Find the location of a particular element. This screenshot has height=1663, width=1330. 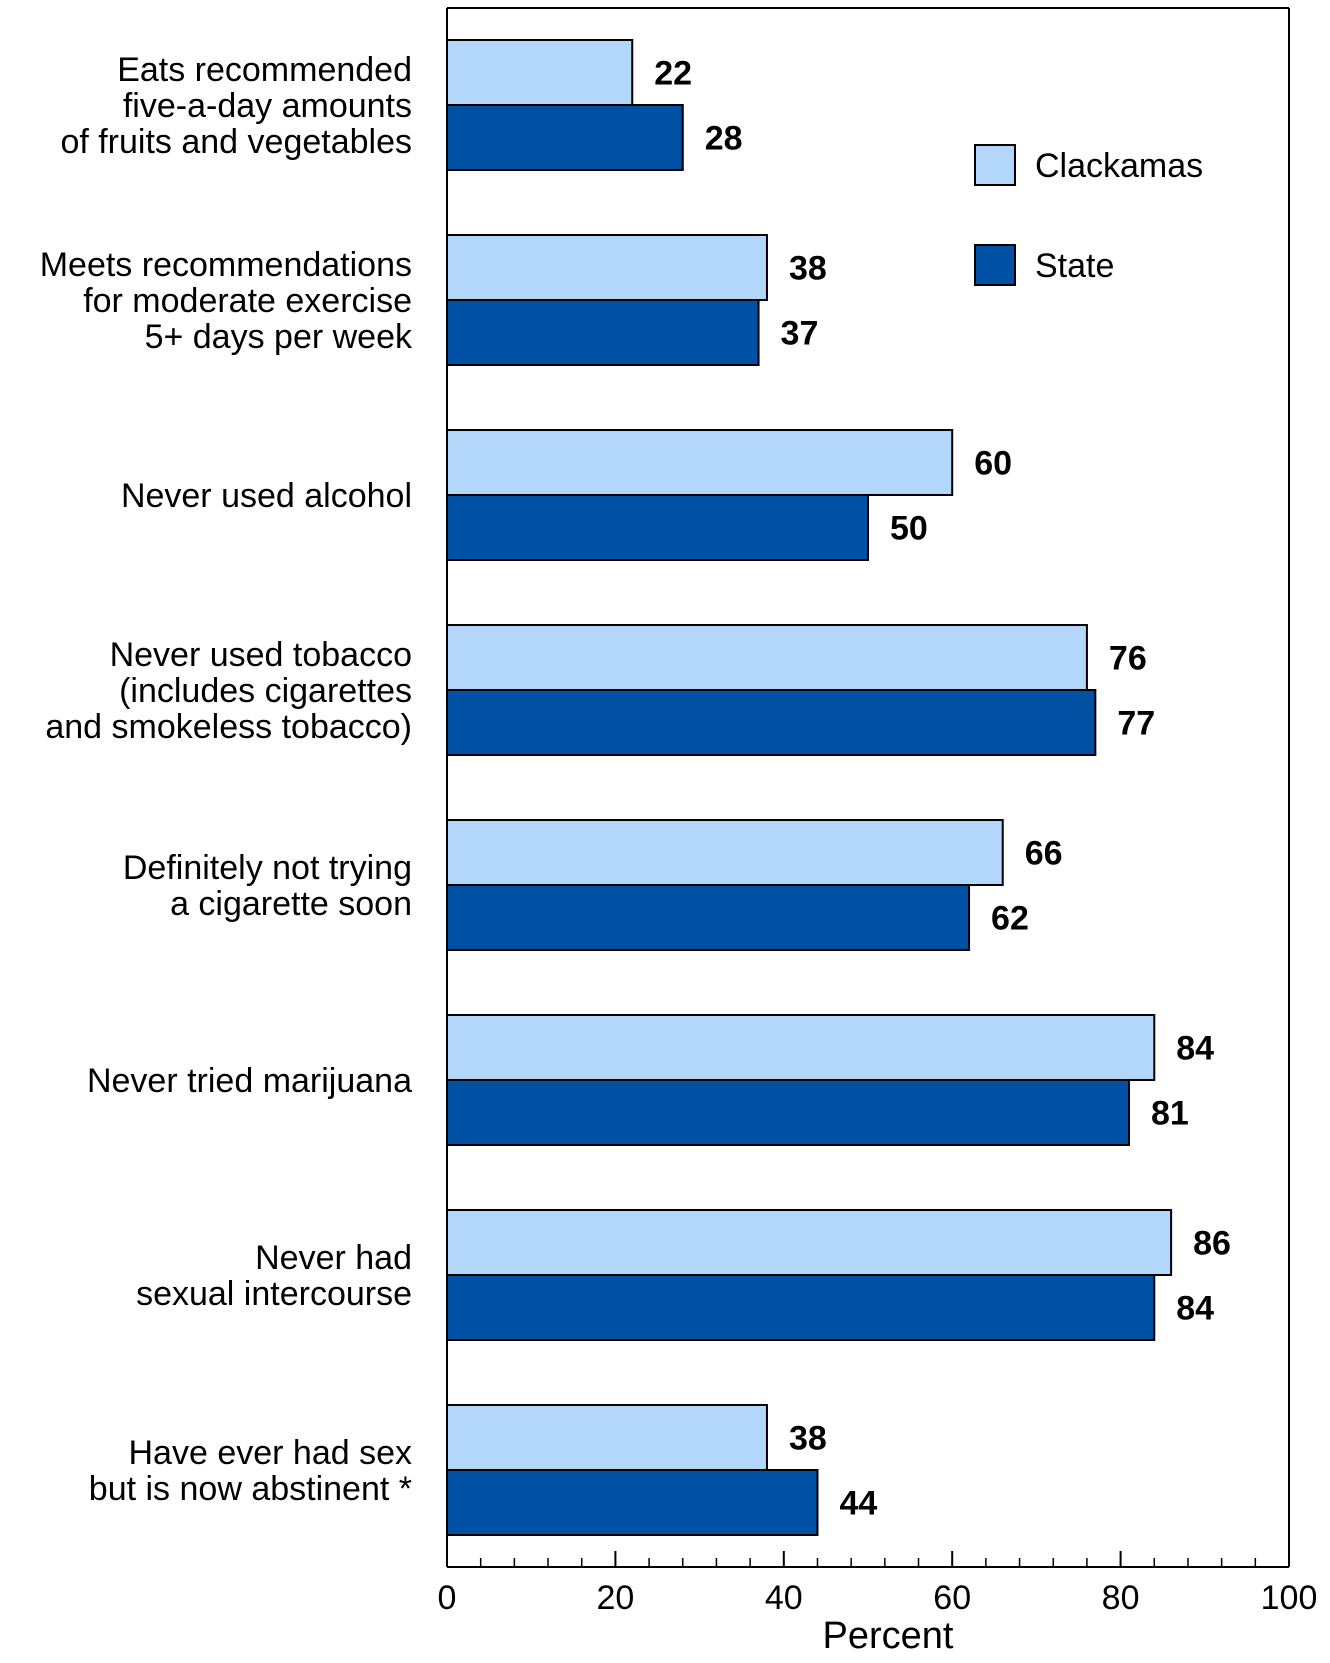

data-label-state-2: 50 is located at coordinates (909, 529).